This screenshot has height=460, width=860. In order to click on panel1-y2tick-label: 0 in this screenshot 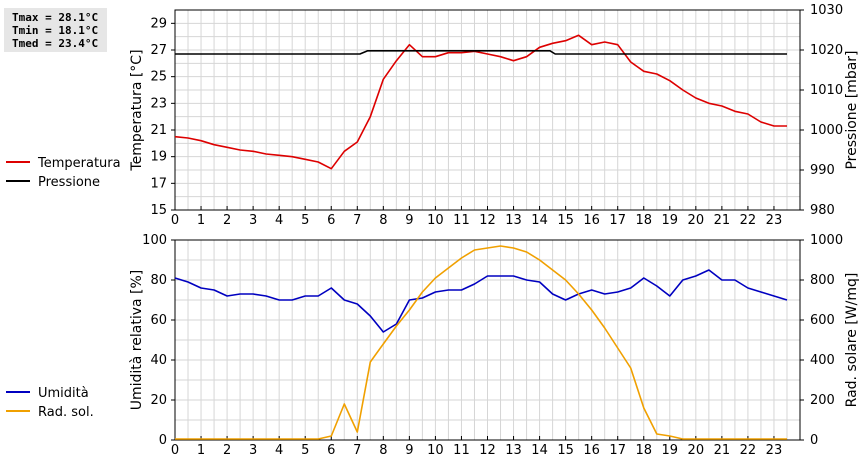, I will do `click(814, 440)`.